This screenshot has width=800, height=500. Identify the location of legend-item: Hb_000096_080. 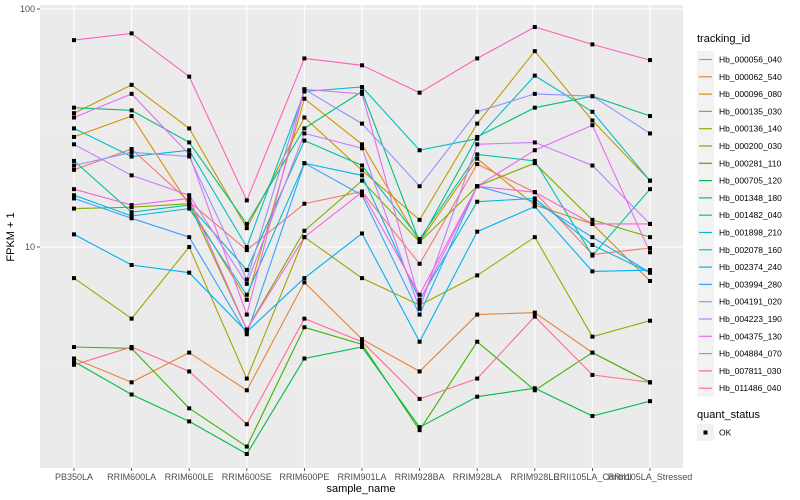
(739, 94).